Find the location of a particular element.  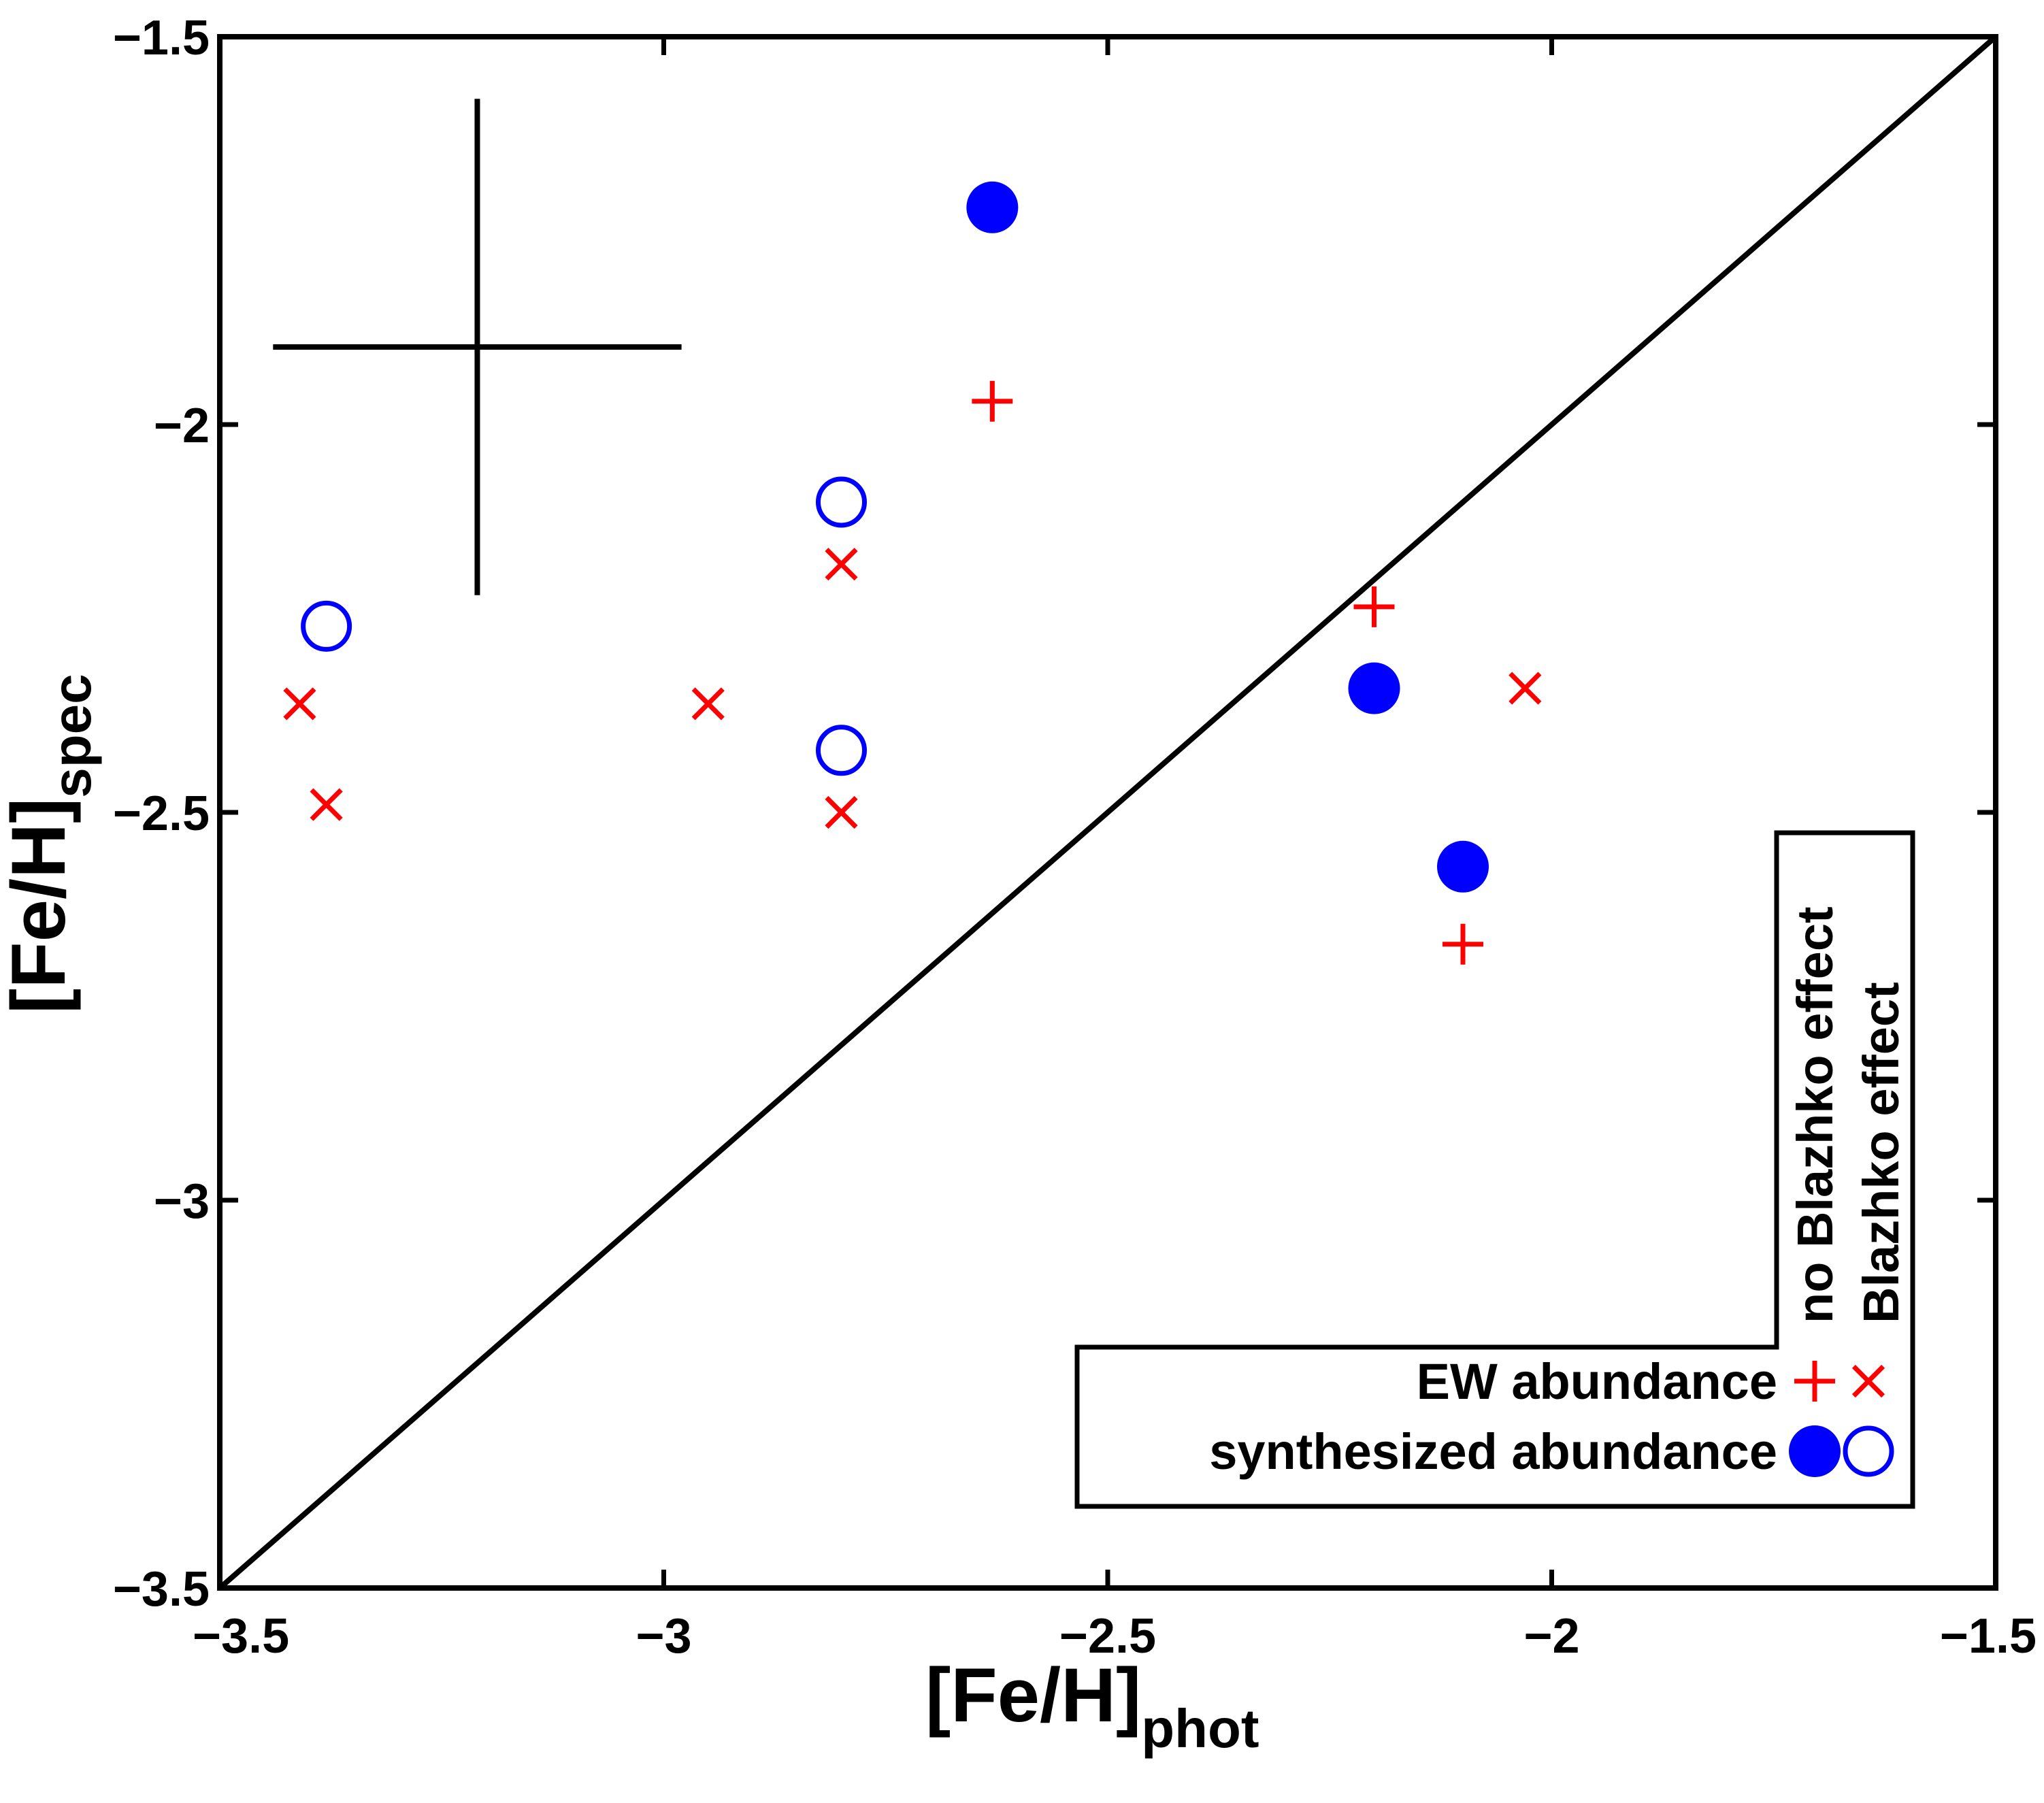

y-axis-label: [Fe/H]spec is located at coordinates (51, 844).